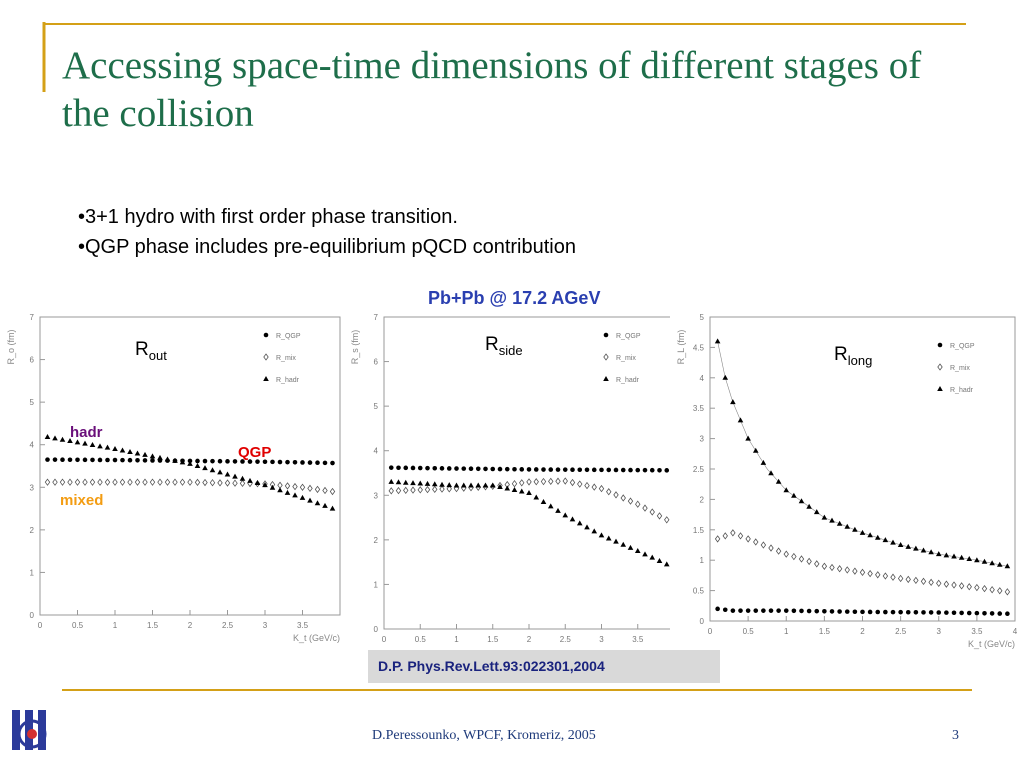  I want to click on x-tick-label: 2, so click(190, 625).